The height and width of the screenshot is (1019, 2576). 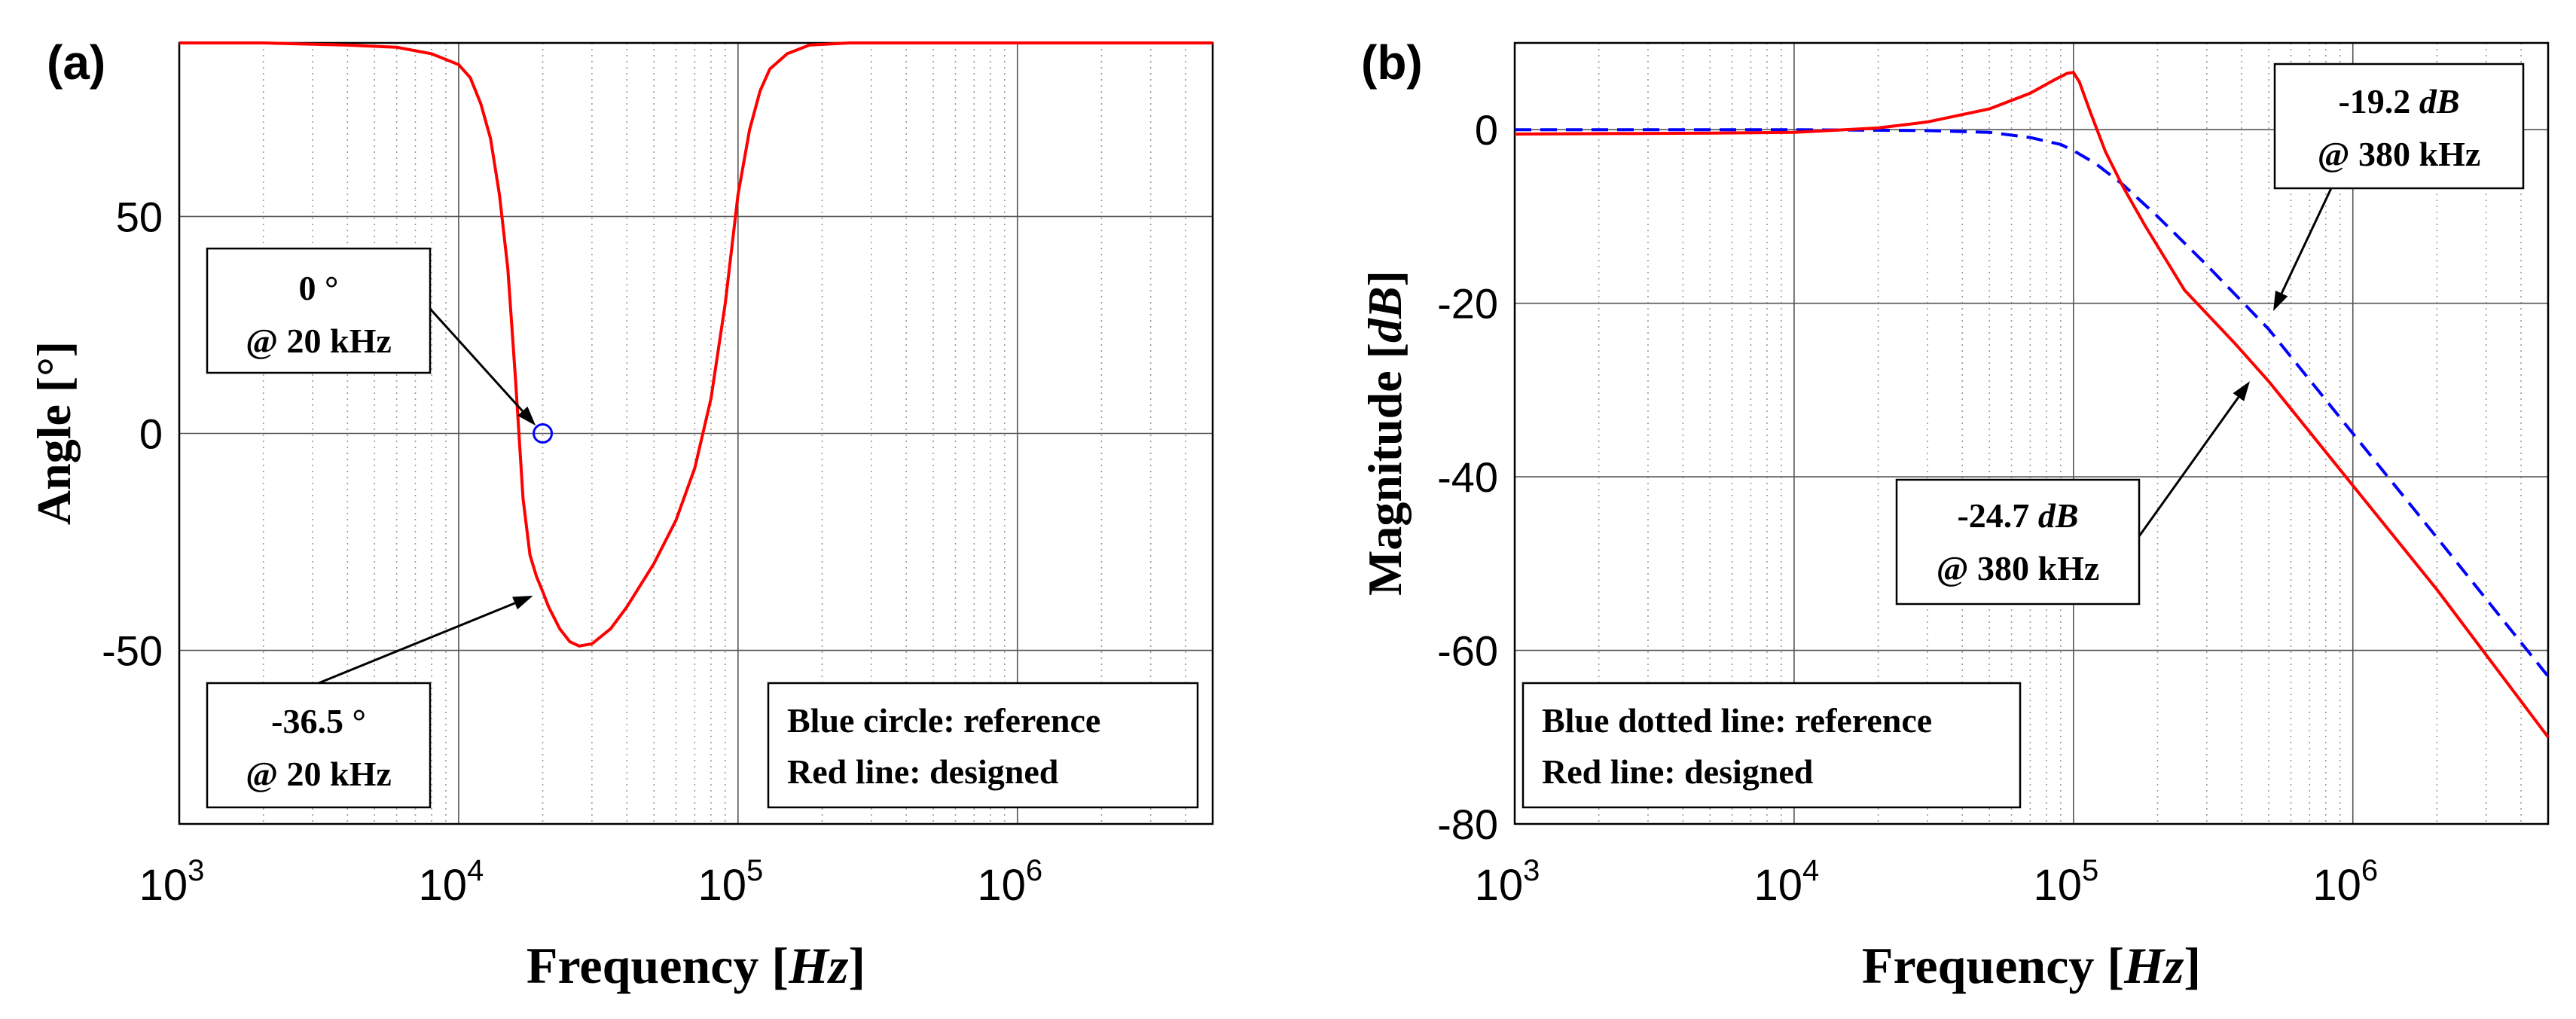 What do you see at coordinates (319, 288) in the screenshot?
I see `annotation-line1: 0 °` at bounding box center [319, 288].